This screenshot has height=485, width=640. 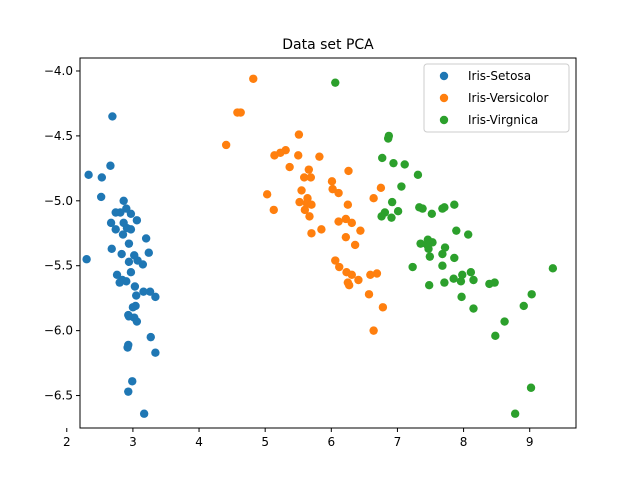 I want to click on y-tick-label: −5.5, so click(x=58, y=266).